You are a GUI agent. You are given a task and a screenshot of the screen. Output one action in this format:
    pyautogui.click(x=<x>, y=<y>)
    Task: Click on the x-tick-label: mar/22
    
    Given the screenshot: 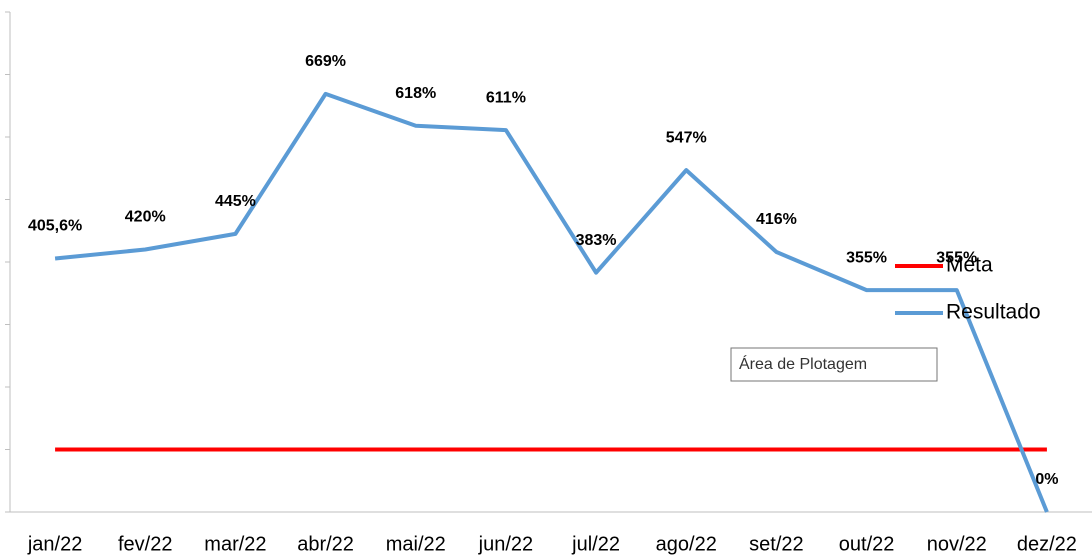 What is the action you would take?
    pyautogui.click(x=235, y=544)
    